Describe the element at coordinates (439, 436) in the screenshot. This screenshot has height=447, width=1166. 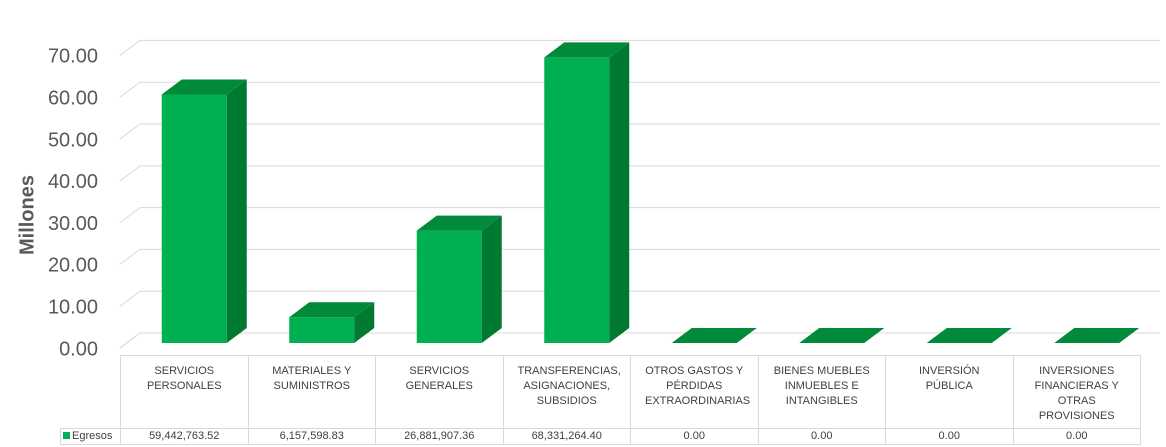
I see `data-table-value: 26,881,907.36` at that location.